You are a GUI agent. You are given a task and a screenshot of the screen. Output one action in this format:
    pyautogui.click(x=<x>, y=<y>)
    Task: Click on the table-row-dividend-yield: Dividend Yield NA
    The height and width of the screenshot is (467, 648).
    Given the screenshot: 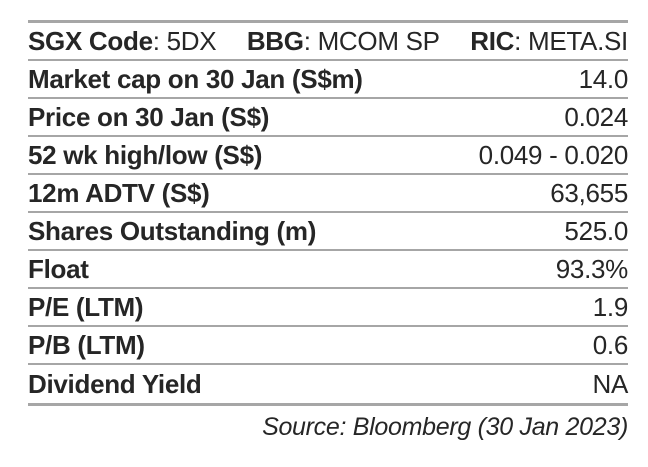 What is the action you would take?
    pyautogui.click(x=328, y=384)
    